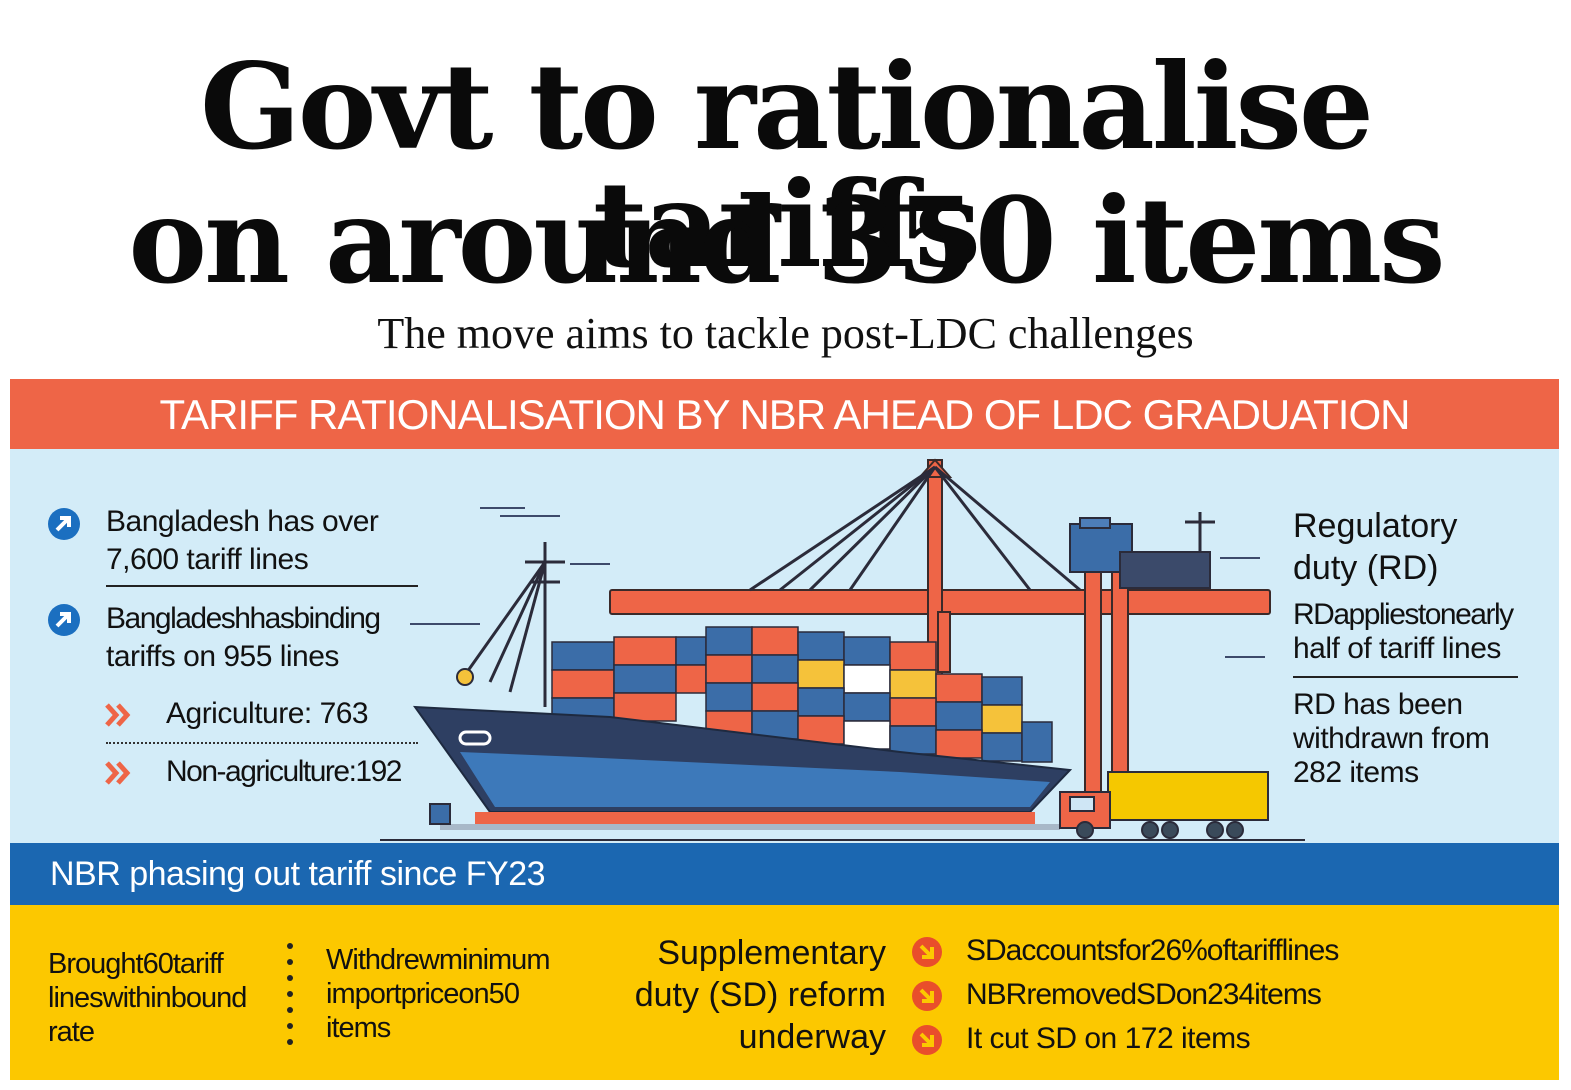 Image resolution: width=1571 pixels, height=1090 pixels. Describe the element at coordinates (284, 771) in the screenshot. I see `sub-non-agriculture: Non-agriculture:192` at that location.